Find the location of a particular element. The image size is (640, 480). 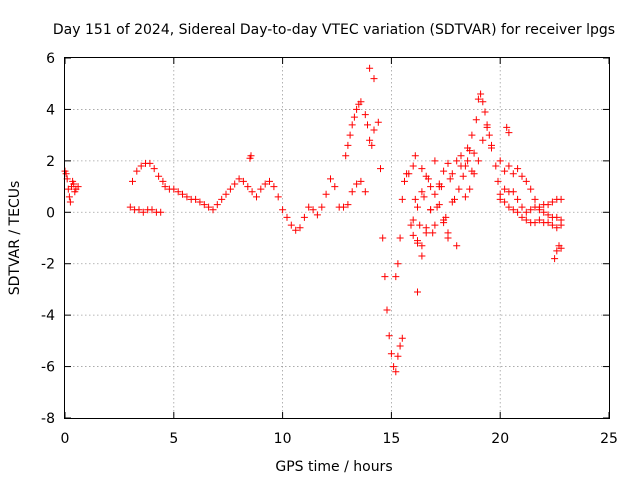

y-tick-label: 0 is located at coordinates (50, 213).